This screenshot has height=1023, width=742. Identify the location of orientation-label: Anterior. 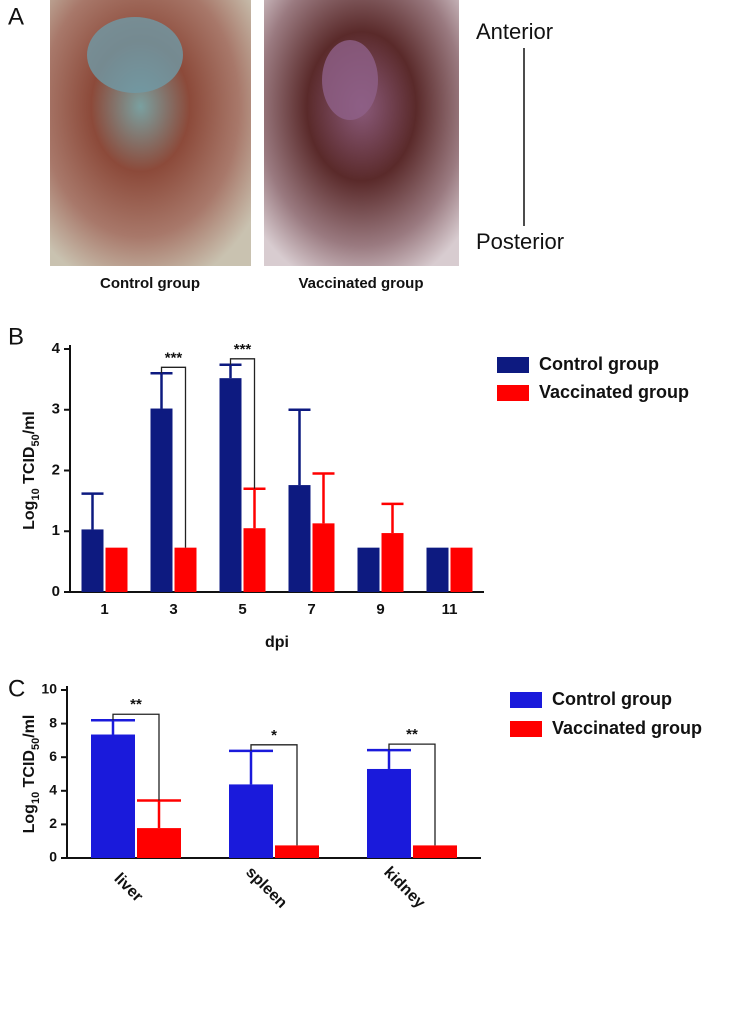
(514, 31).